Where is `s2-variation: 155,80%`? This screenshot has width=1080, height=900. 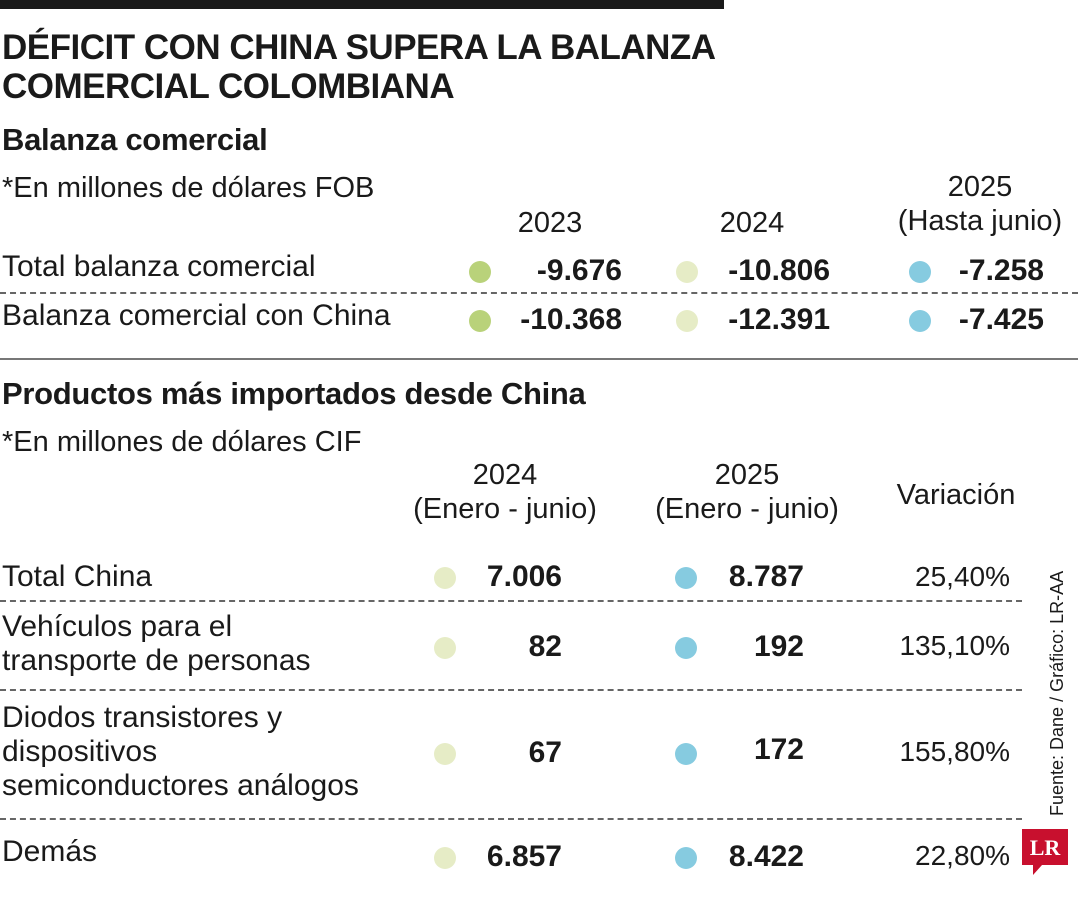 s2-variation: 155,80% is located at coordinates (954, 751).